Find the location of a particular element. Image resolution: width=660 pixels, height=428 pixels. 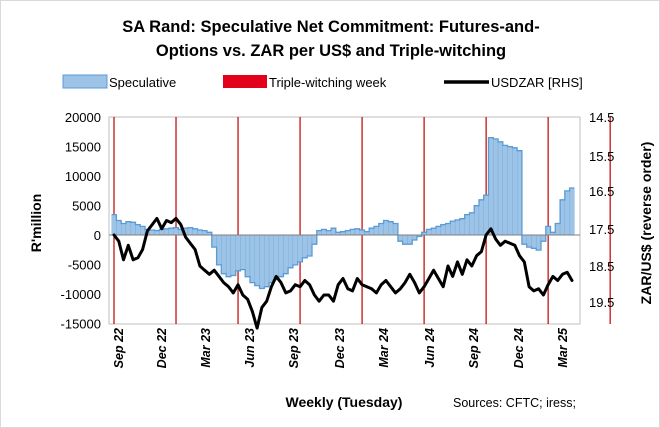

source-note: Sources: CFTC; iress; is located at coordinates (514, 403).